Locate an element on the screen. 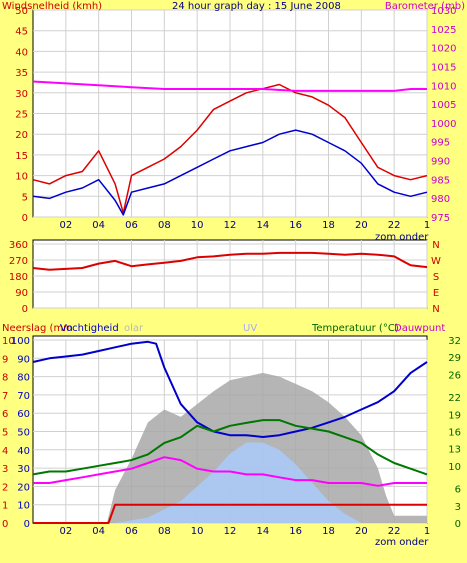  barometer-y-tick-label: 1030 is located at coordinates (443, 11).